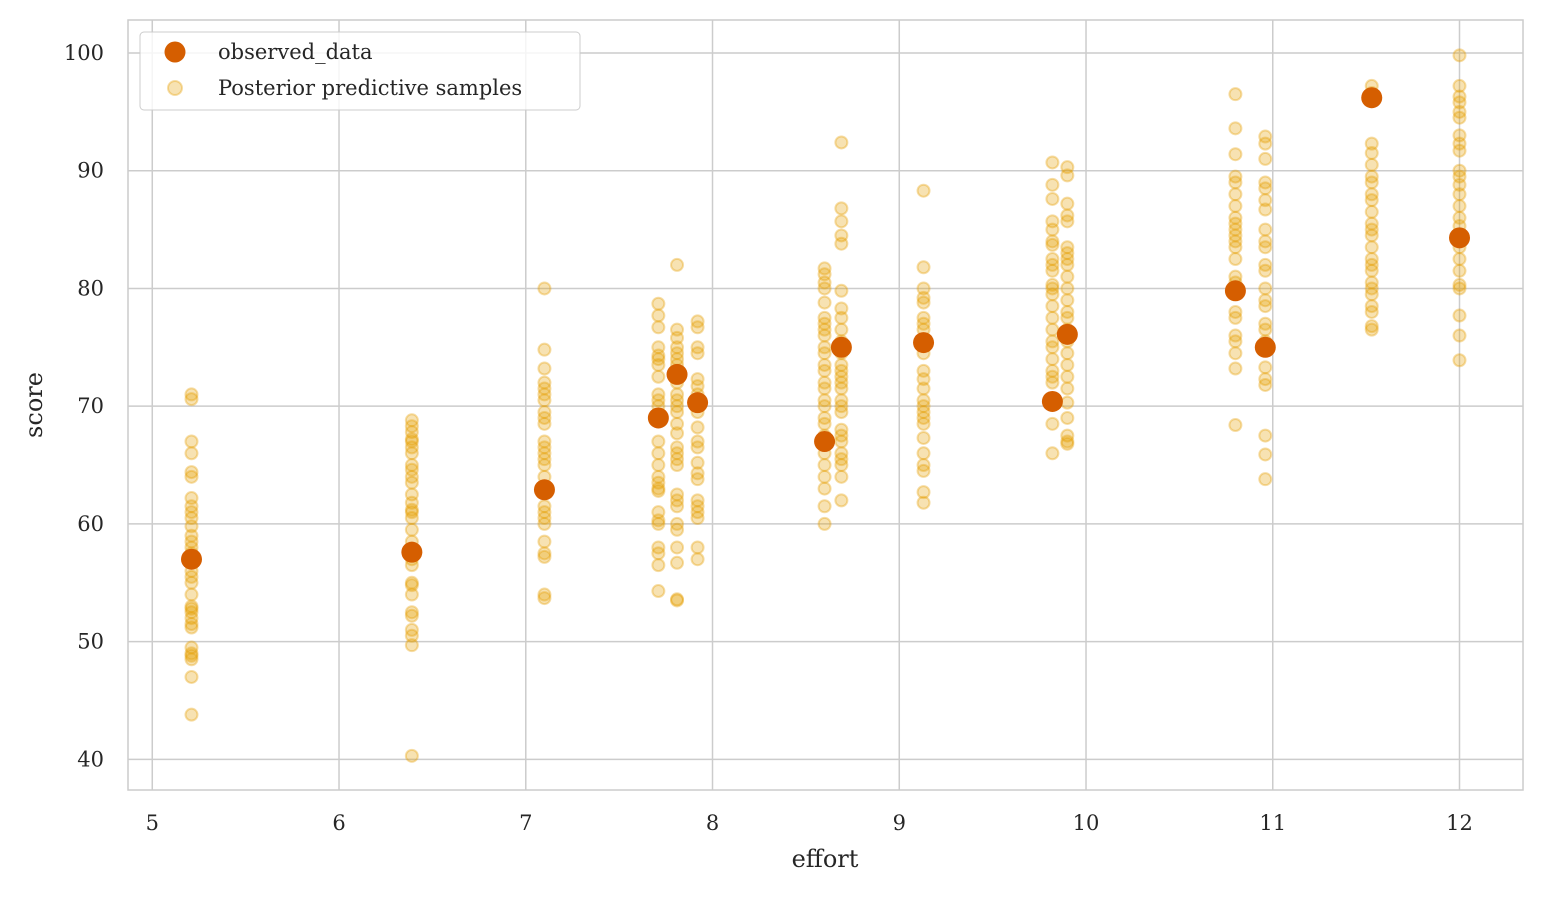  I want to click on y-tick-label: 50, so click(90, 642).